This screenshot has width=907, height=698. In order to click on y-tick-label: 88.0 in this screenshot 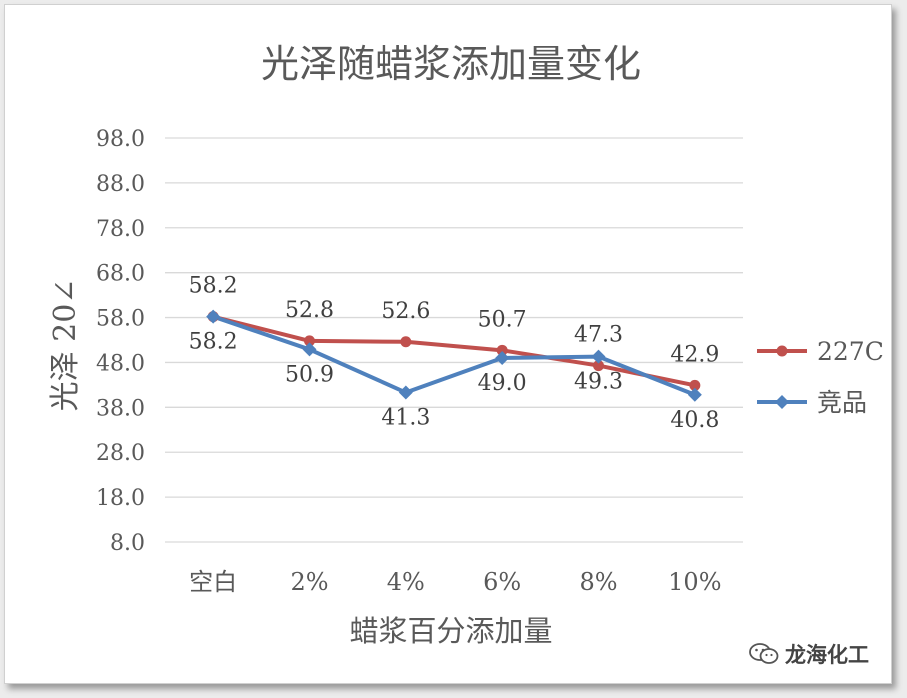, I will do `click(120, 184)`.